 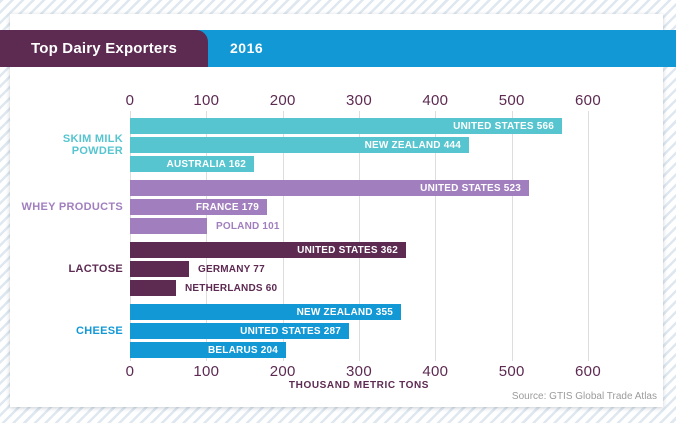 I want to click on bar-row: NEW ZEALAND 355, so click(x=394, y=312).